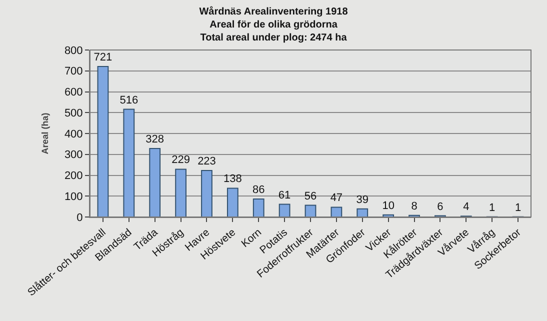 The height and width of the screenshot is (321, 547). What do you see at coordinates (414, 206) in the screenshot?
I see `data-label: 8` at bounding box center [414, 206].